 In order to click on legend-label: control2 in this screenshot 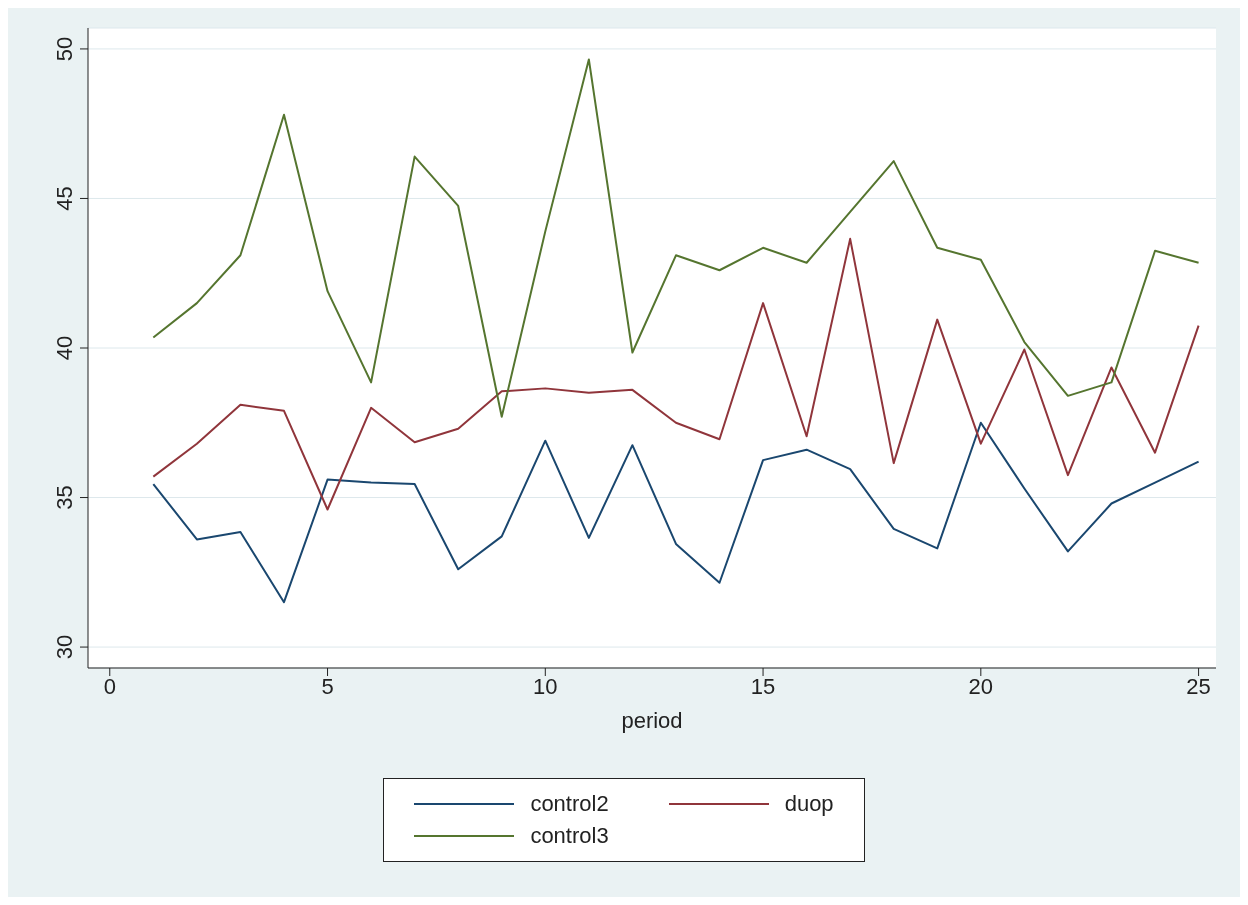, I will do `click(569, 804)`.